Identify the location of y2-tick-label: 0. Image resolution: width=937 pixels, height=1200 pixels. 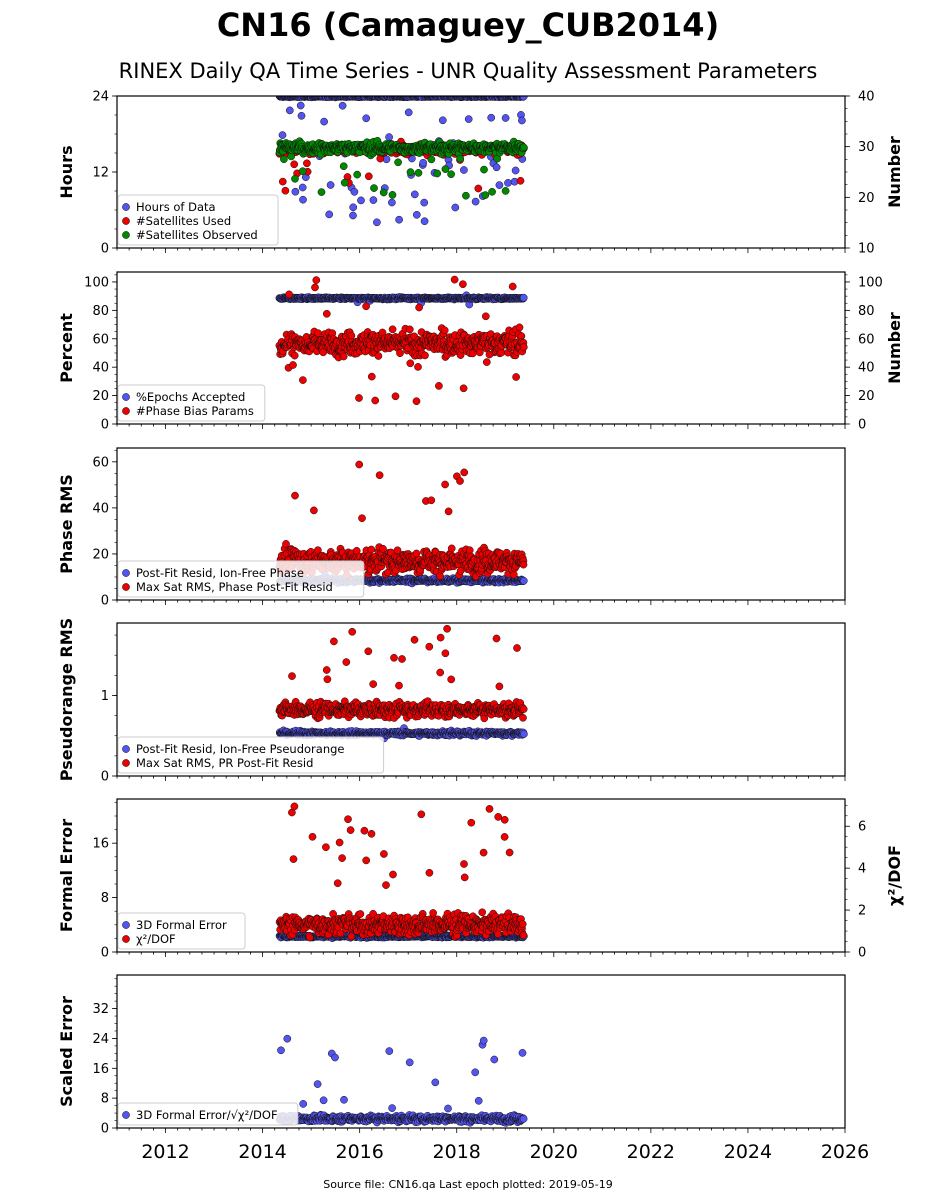
(862, 425).